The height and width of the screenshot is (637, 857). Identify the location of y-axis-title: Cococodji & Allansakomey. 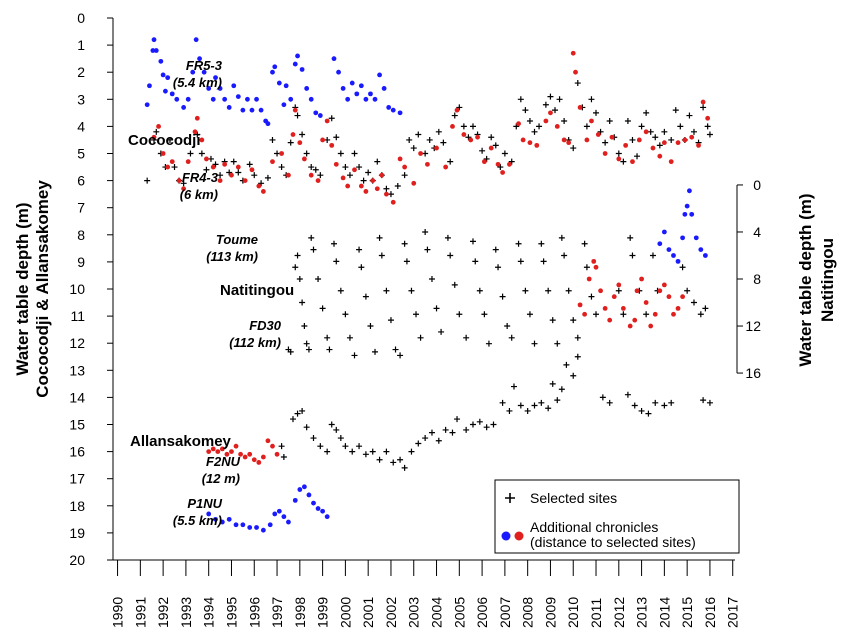
(42, 289).